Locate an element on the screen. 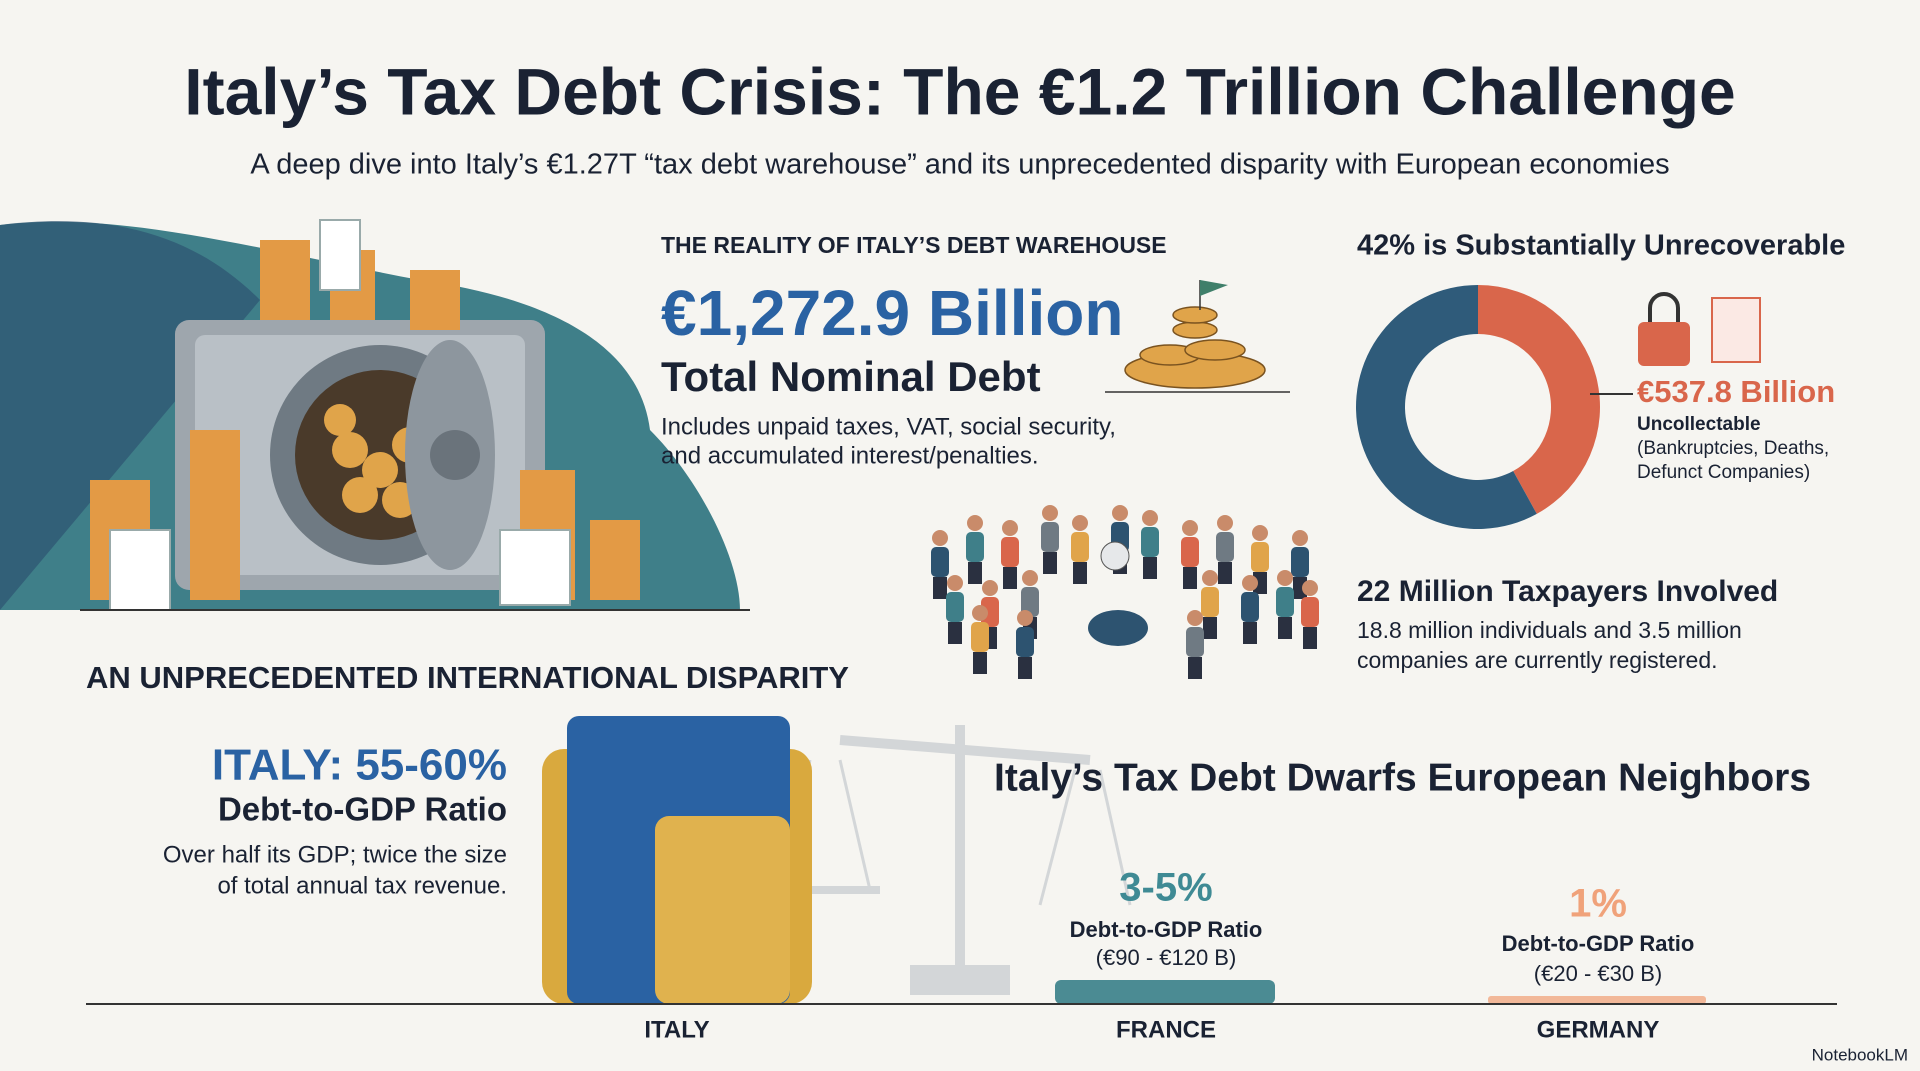  germany-bar is located at coordinates (1597, 1000).